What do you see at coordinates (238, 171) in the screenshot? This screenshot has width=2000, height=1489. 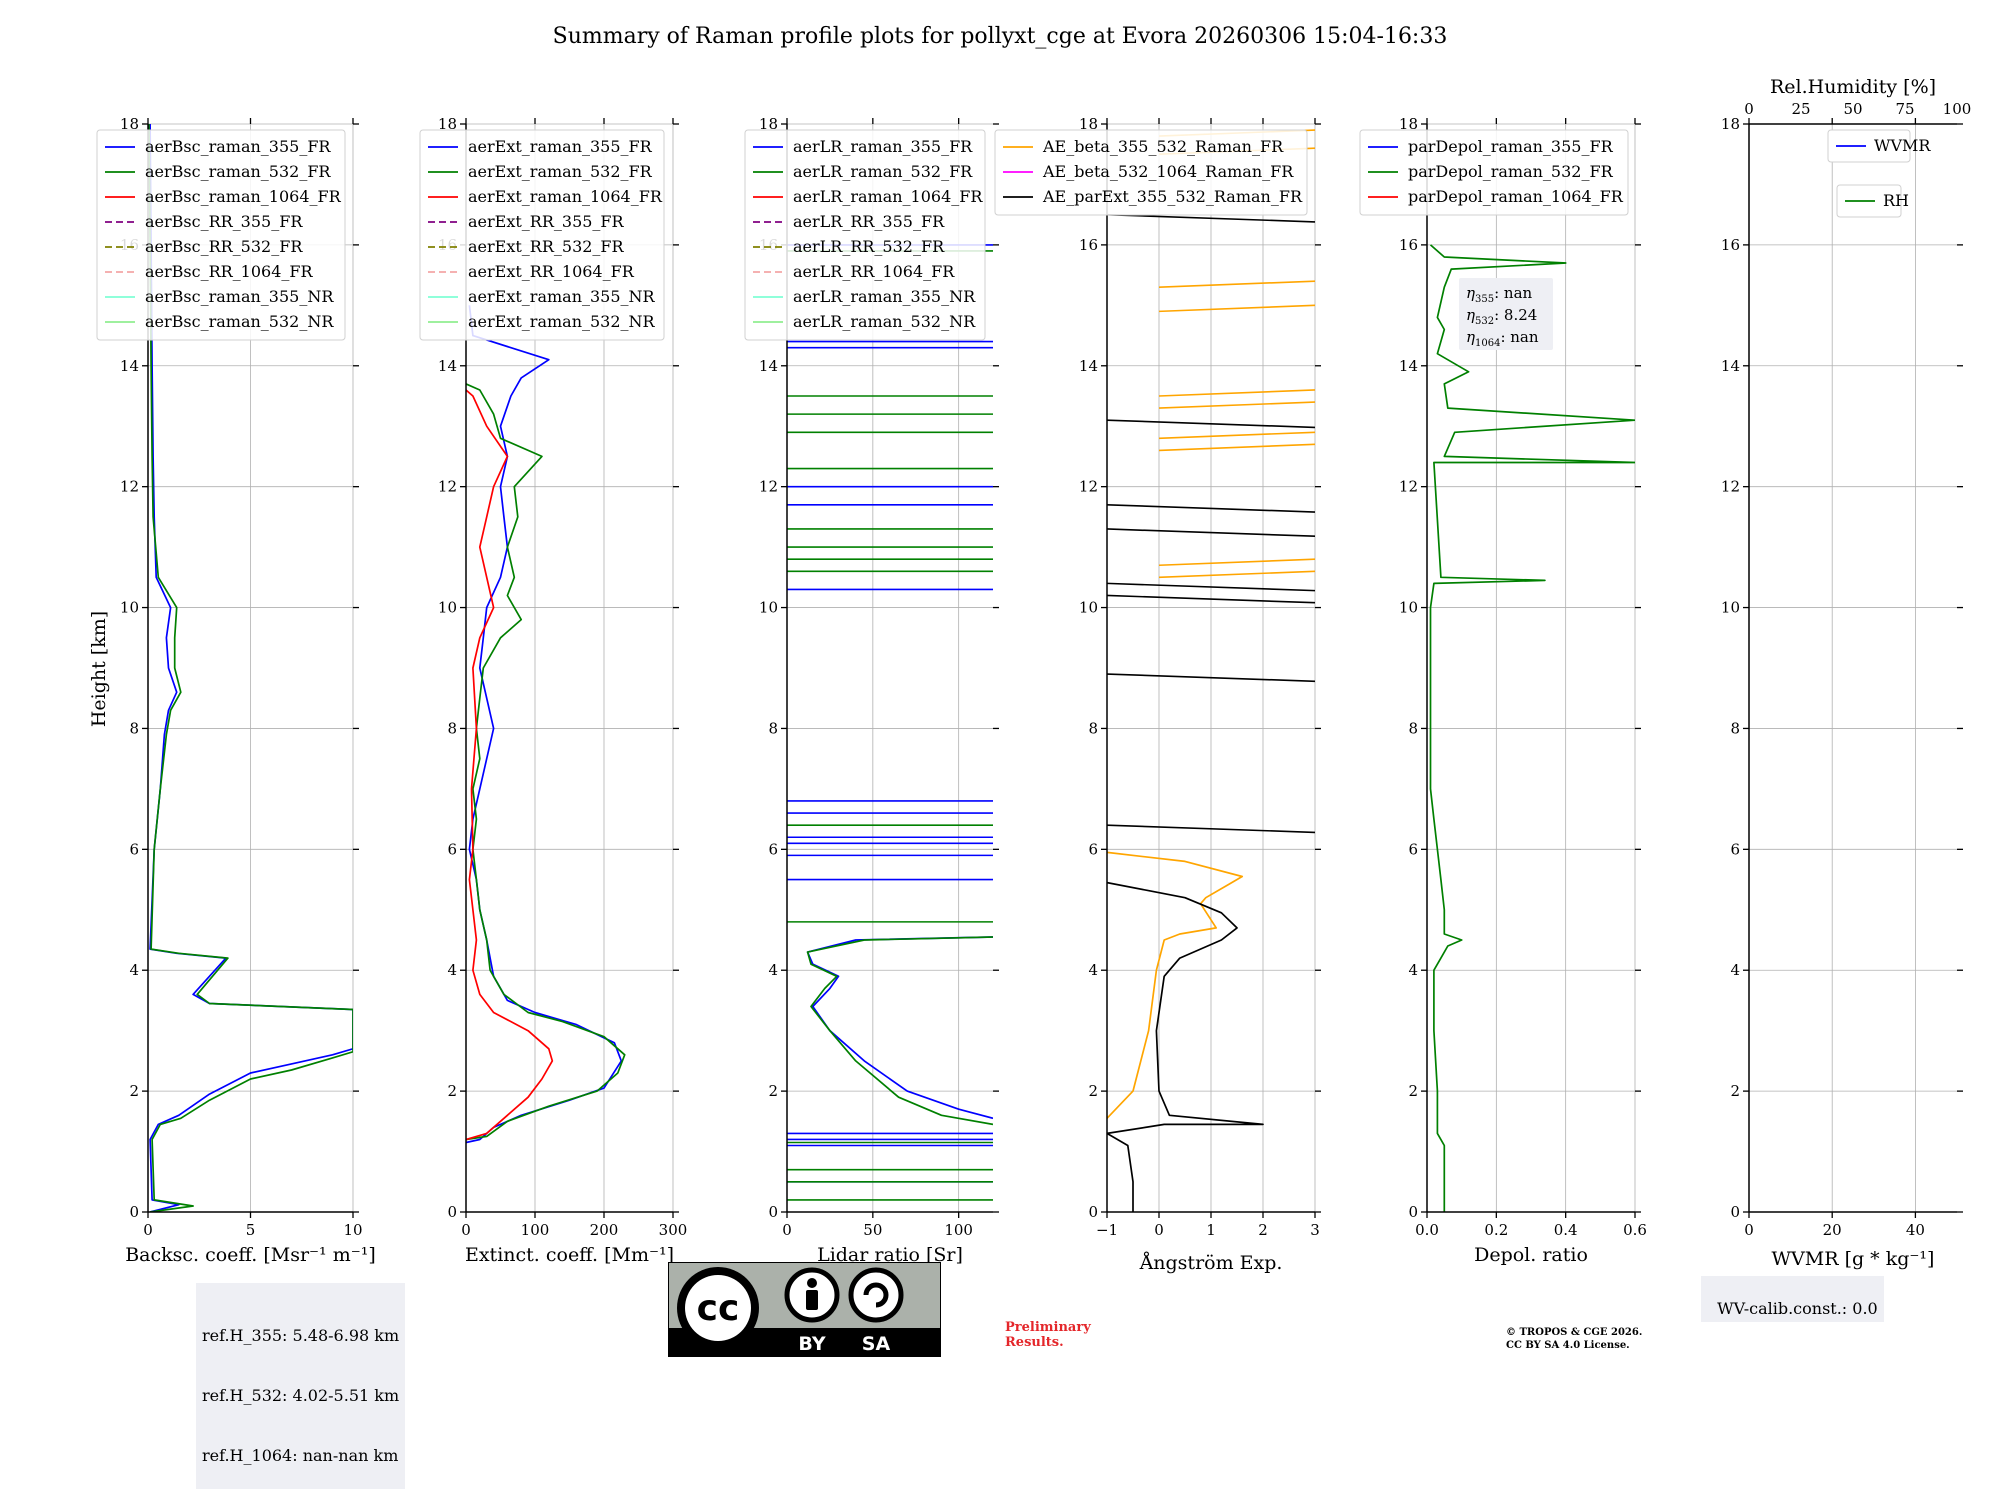 I see `legend-entry: aerBsc_raman_532_FR` at bounding box center [238, 171].